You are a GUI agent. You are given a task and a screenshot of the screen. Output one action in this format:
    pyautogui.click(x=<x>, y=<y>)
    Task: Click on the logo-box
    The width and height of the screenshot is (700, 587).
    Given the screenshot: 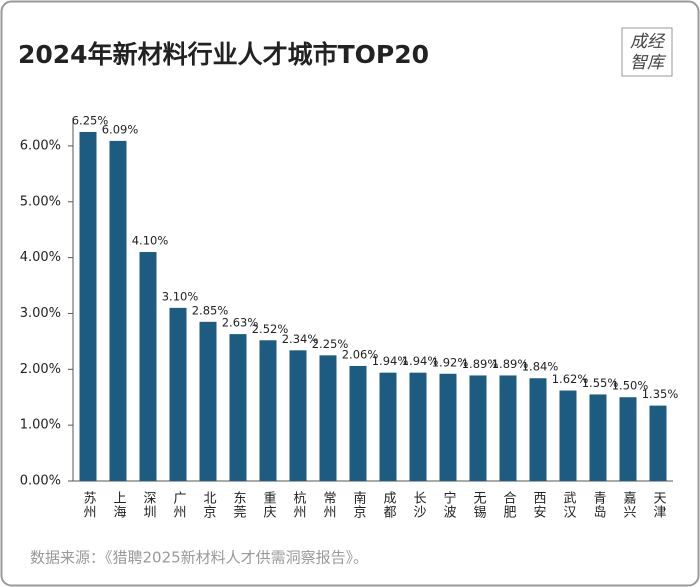 What is the action you would take?
    pyautogui.click(x=647, y=52)
    